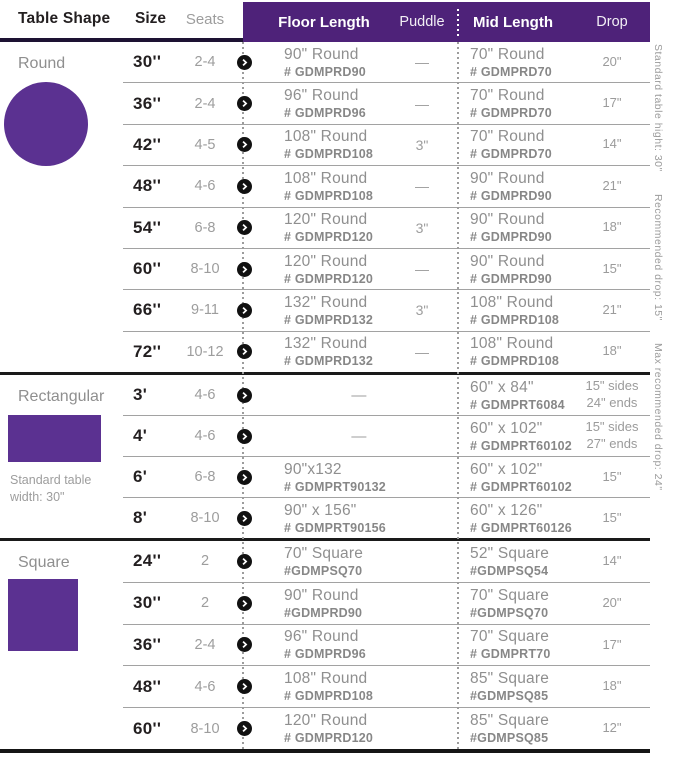  I want to click on col-header-seats: Seats, so click(205, 19).